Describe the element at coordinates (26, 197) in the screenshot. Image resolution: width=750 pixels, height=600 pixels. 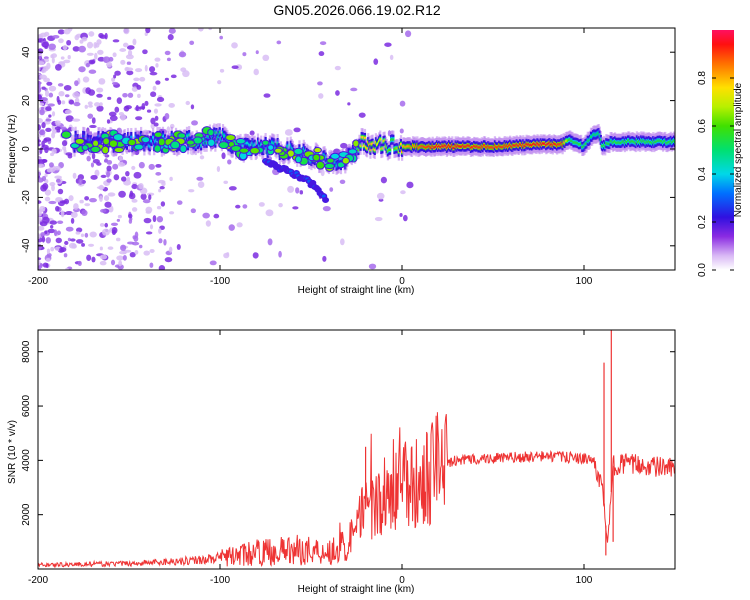
I see `y-tick-label: -20` at that location.